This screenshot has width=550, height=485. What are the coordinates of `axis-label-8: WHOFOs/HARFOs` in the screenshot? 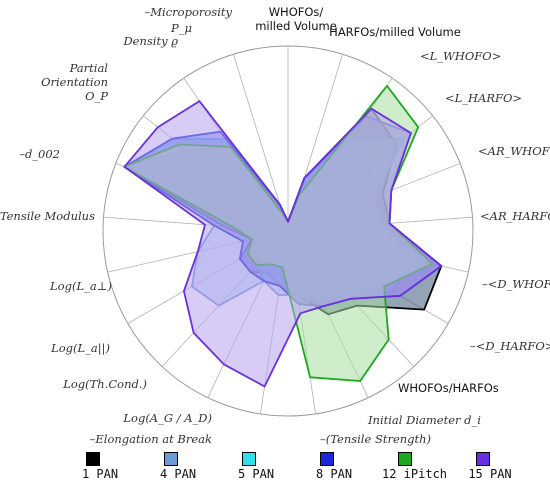 It's located at (448, 388).